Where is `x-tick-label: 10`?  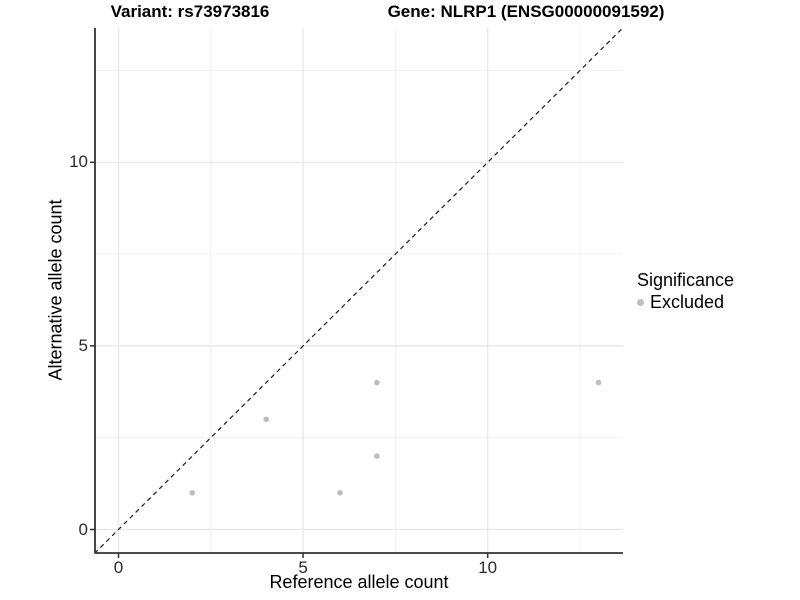 x-tick-label: 10 is located at coordinates (488, 567).